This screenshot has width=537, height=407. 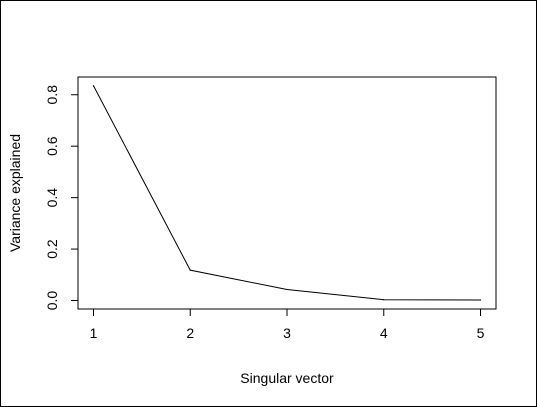 What do you see at coordinates (287, 378) in the screenshot?
I see `x-axis-title: Singular vector` at bounding box center [287, 378].